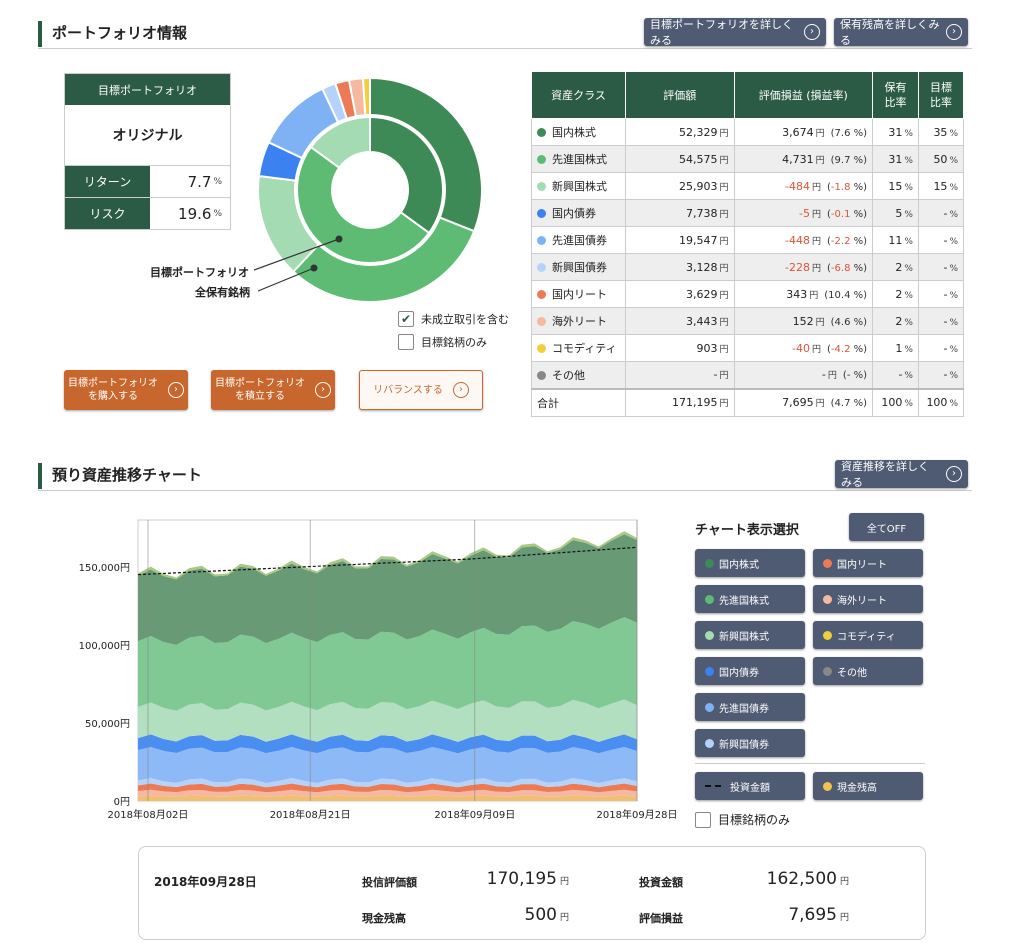 The height and width of the screenshot is (950, 1024). Describe the element at coordinates (122, 802) in the screenshot. I see `chart-y-tick-label: 0円` at that location.